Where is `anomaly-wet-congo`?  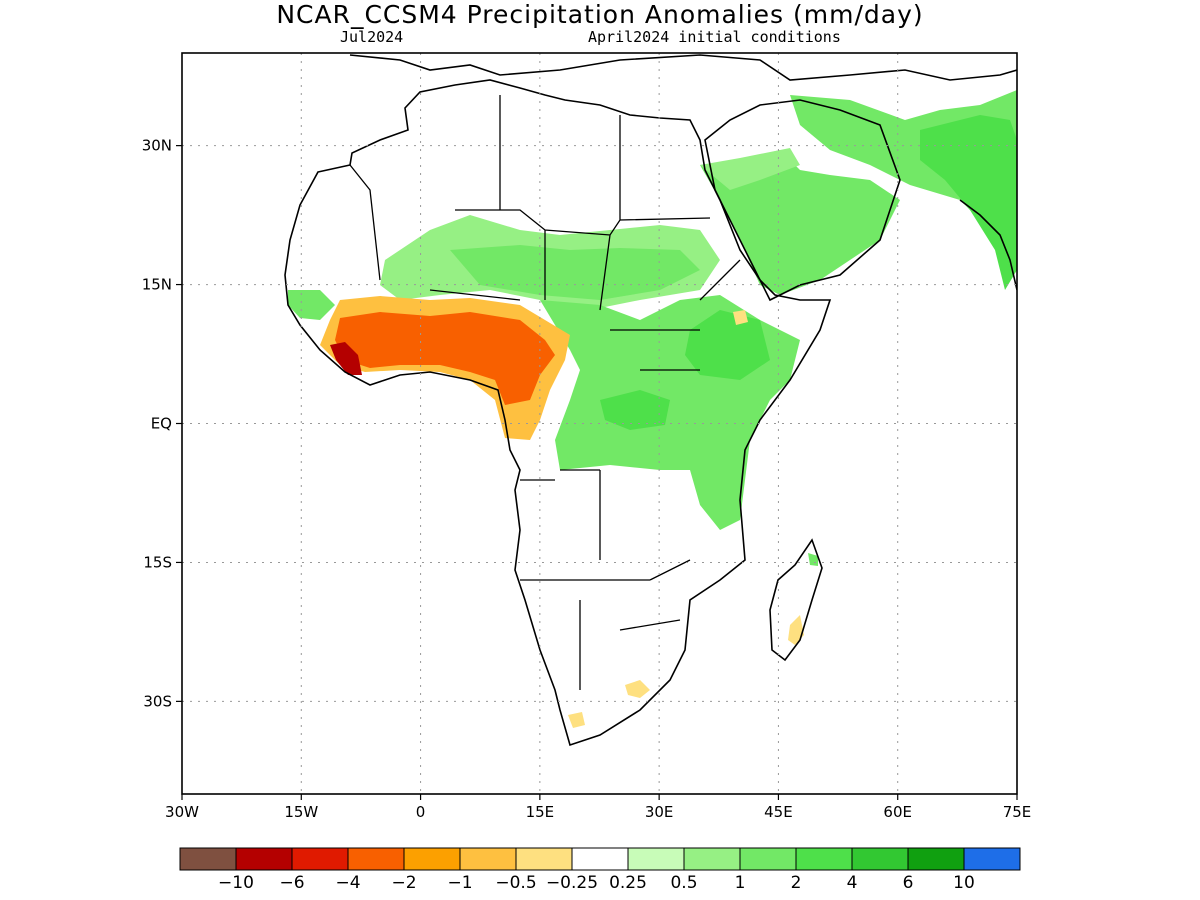 anomaly-wet-congo is located at coordinates (635, 410).